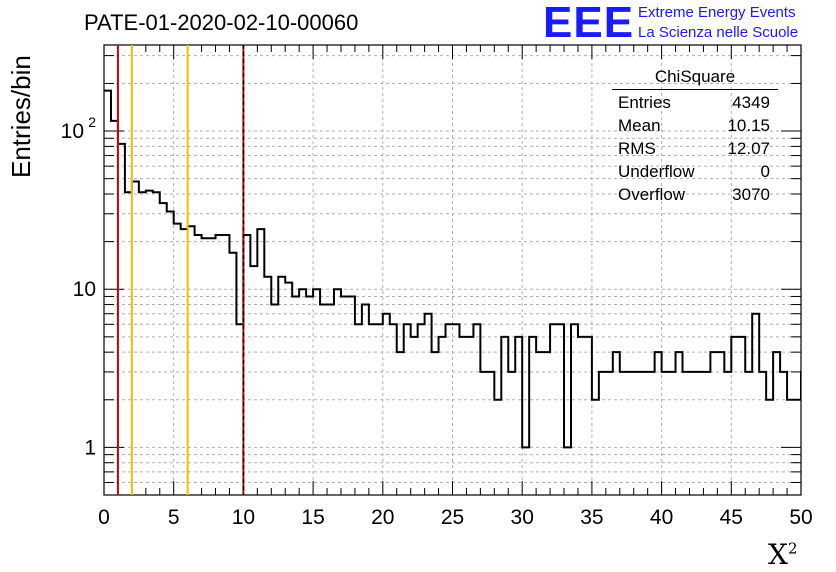  I want to click on stats-value: 12.07, so click(748, 148).